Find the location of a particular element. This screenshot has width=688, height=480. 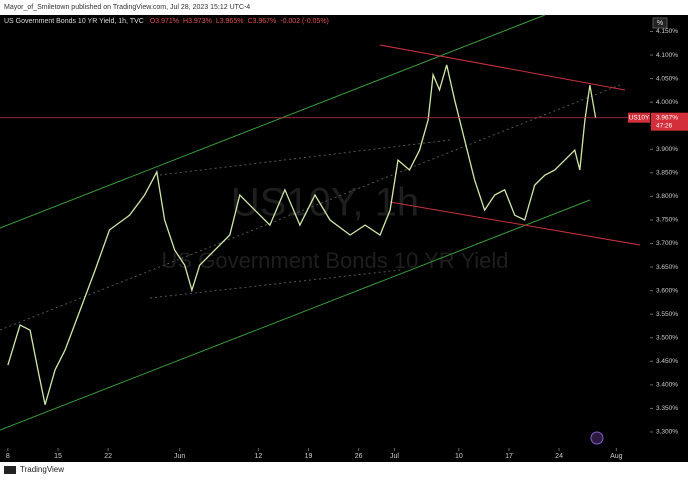

symbol-label: US10Y is located at coordinates (639, 117).